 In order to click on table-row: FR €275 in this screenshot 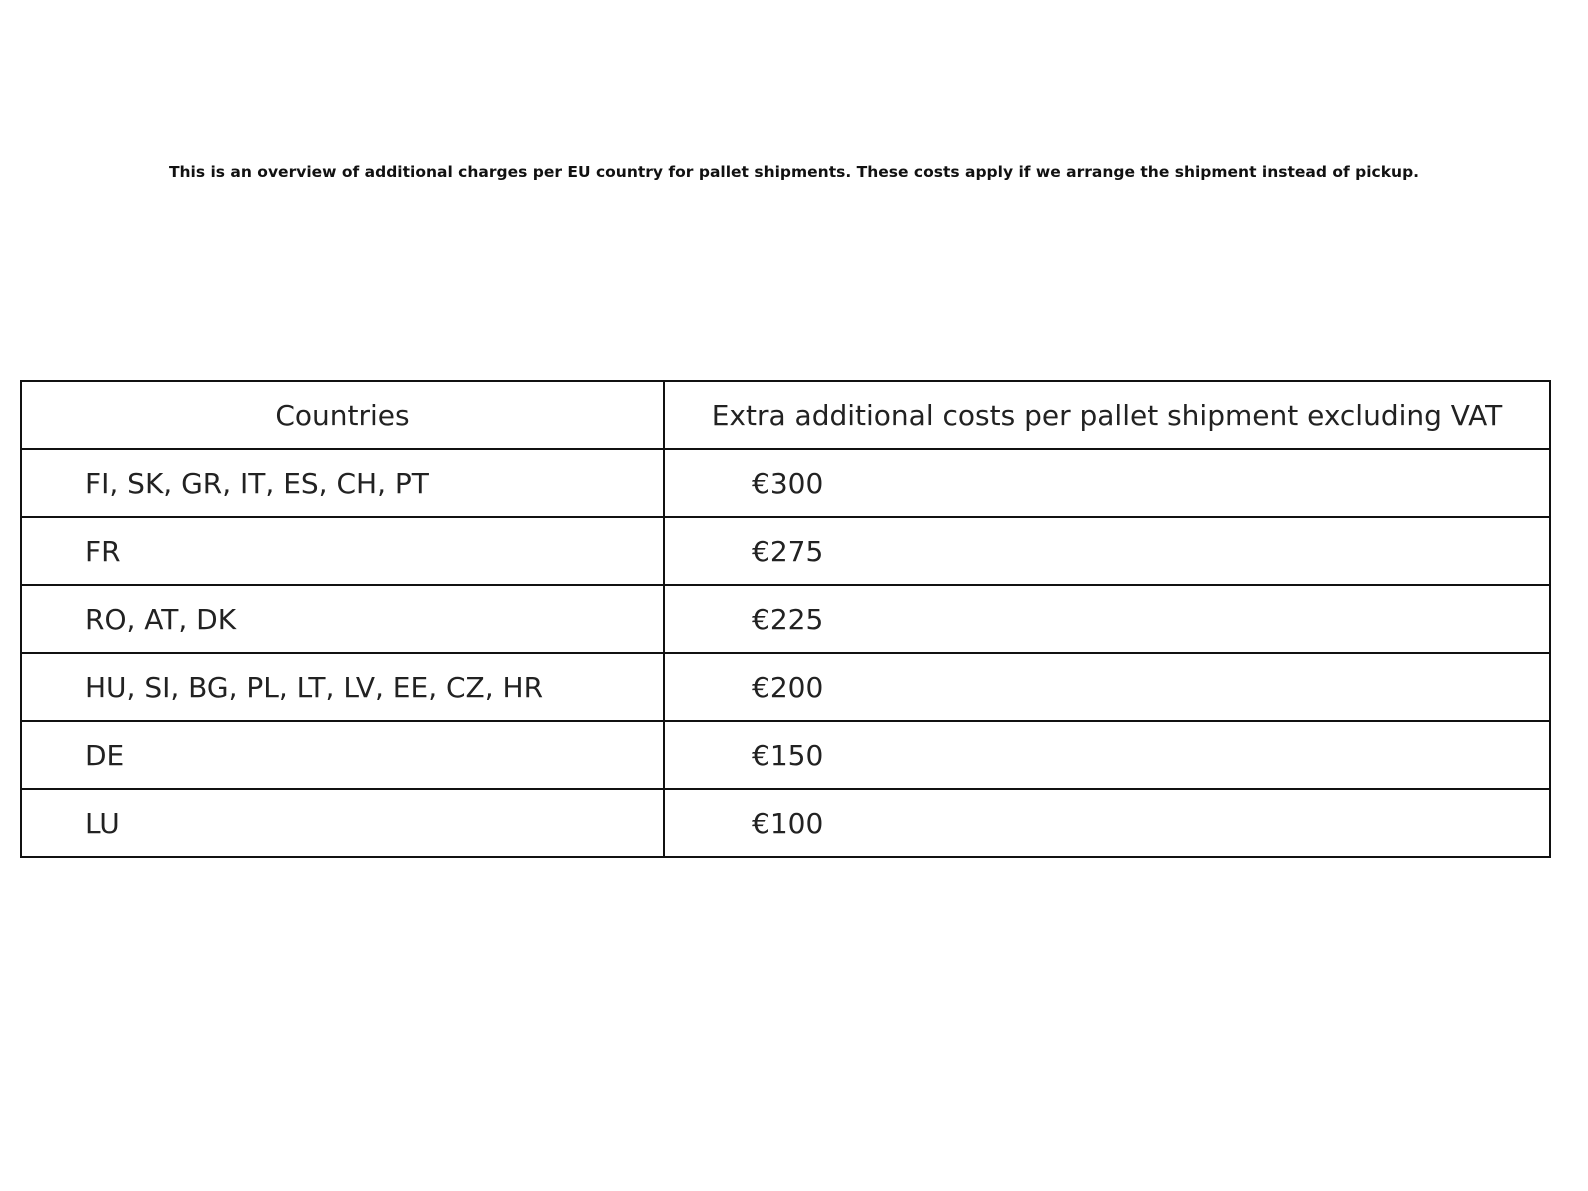, I will do `click(785, 551)`.